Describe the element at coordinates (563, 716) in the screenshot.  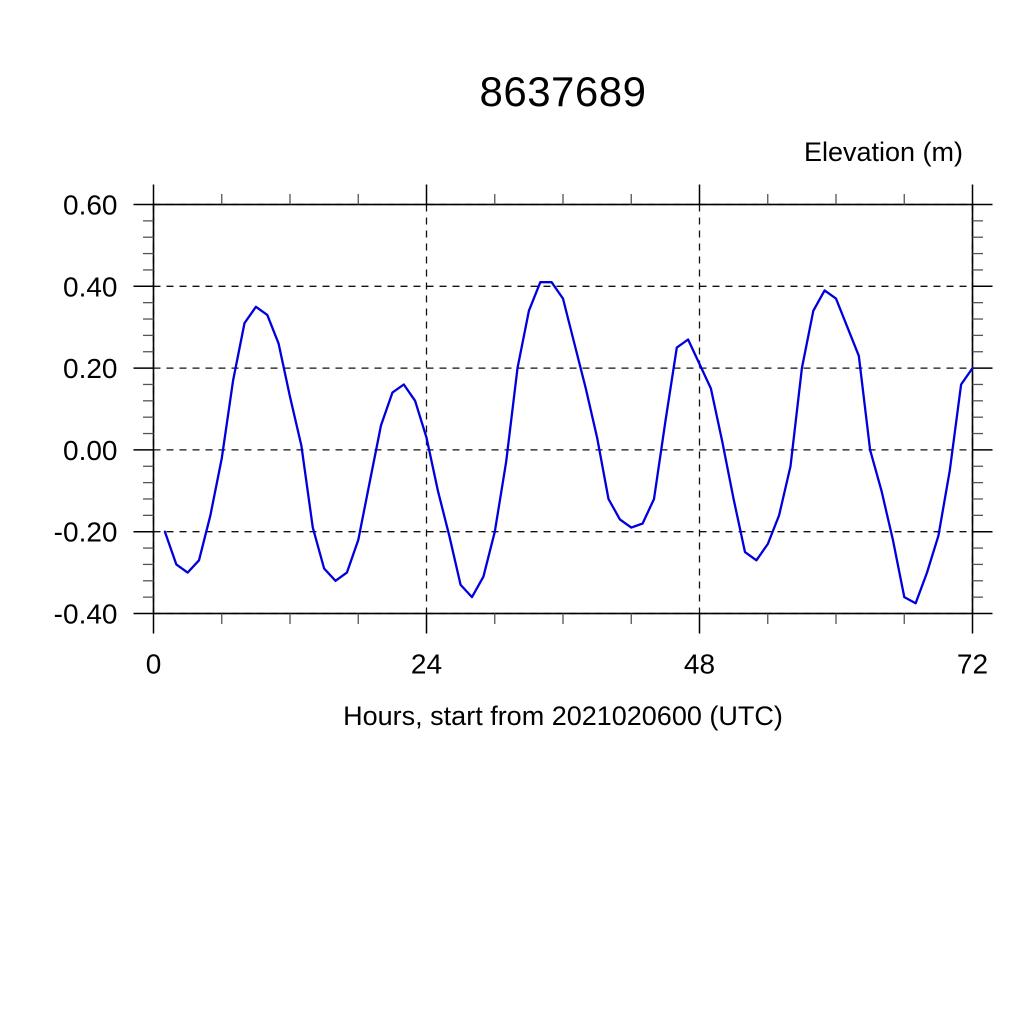
I see `x-axis-title: Hours, start from 2021020600 (UTC)` at that location.